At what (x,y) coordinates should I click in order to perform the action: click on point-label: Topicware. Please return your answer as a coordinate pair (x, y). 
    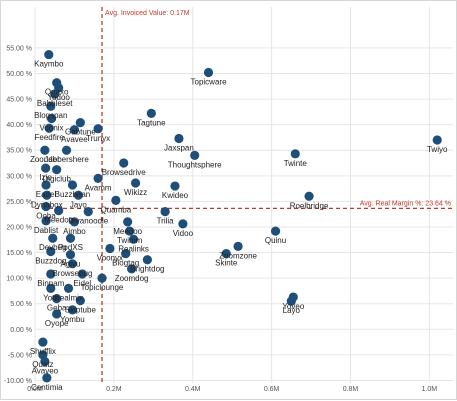
    Looking at the image, I should click on (209, 81).